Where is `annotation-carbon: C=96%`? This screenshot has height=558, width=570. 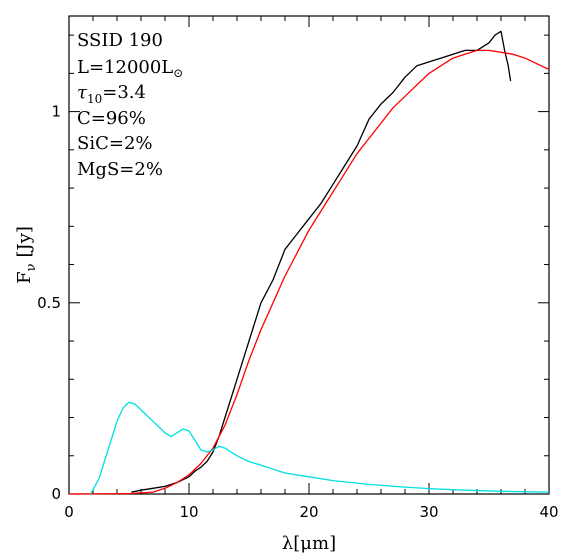 annotation-carbon: C=96% is located at coordinates (111, 118).